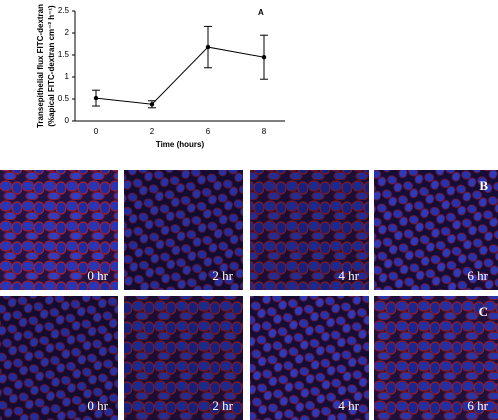 The image size is (498, 420). Describe the element at coordinates (40, 66) in the screenshot. I see `y-axis-label: Transepithelial flux FITC-dextran` at that location.